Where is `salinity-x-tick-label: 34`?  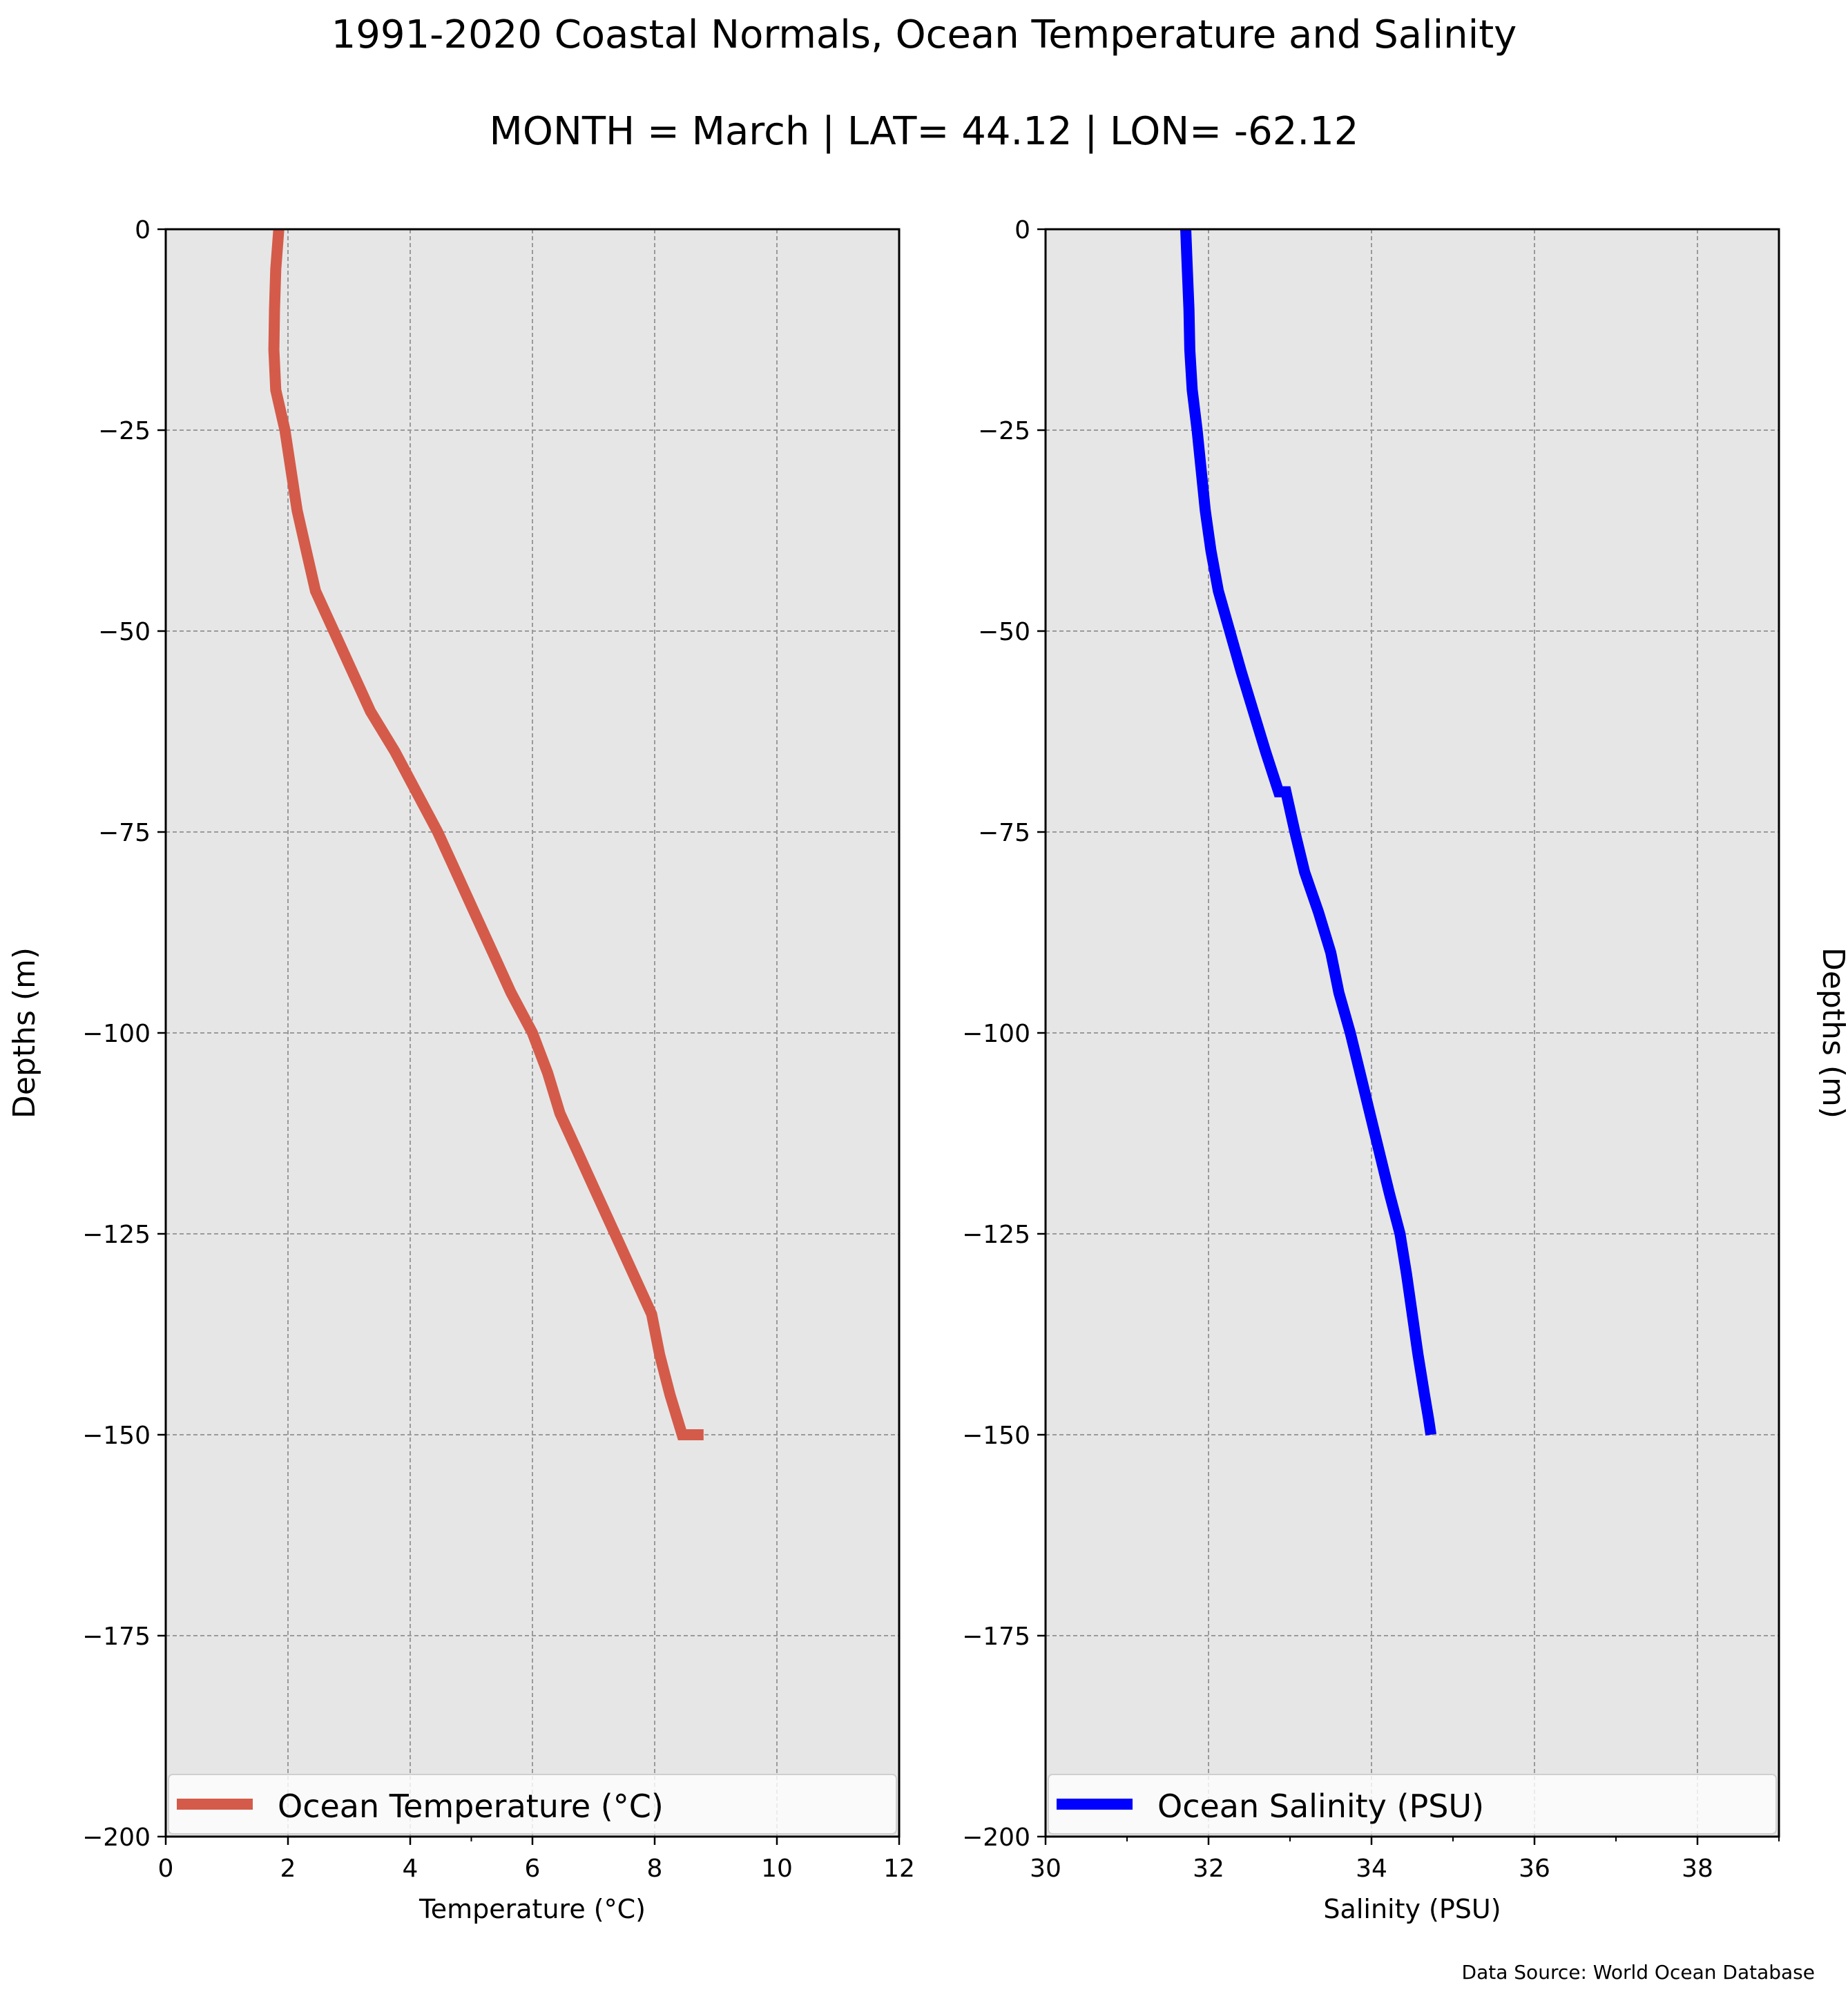
salinity-x-tick-label: 34 is located at coordinates (1371, 1869).